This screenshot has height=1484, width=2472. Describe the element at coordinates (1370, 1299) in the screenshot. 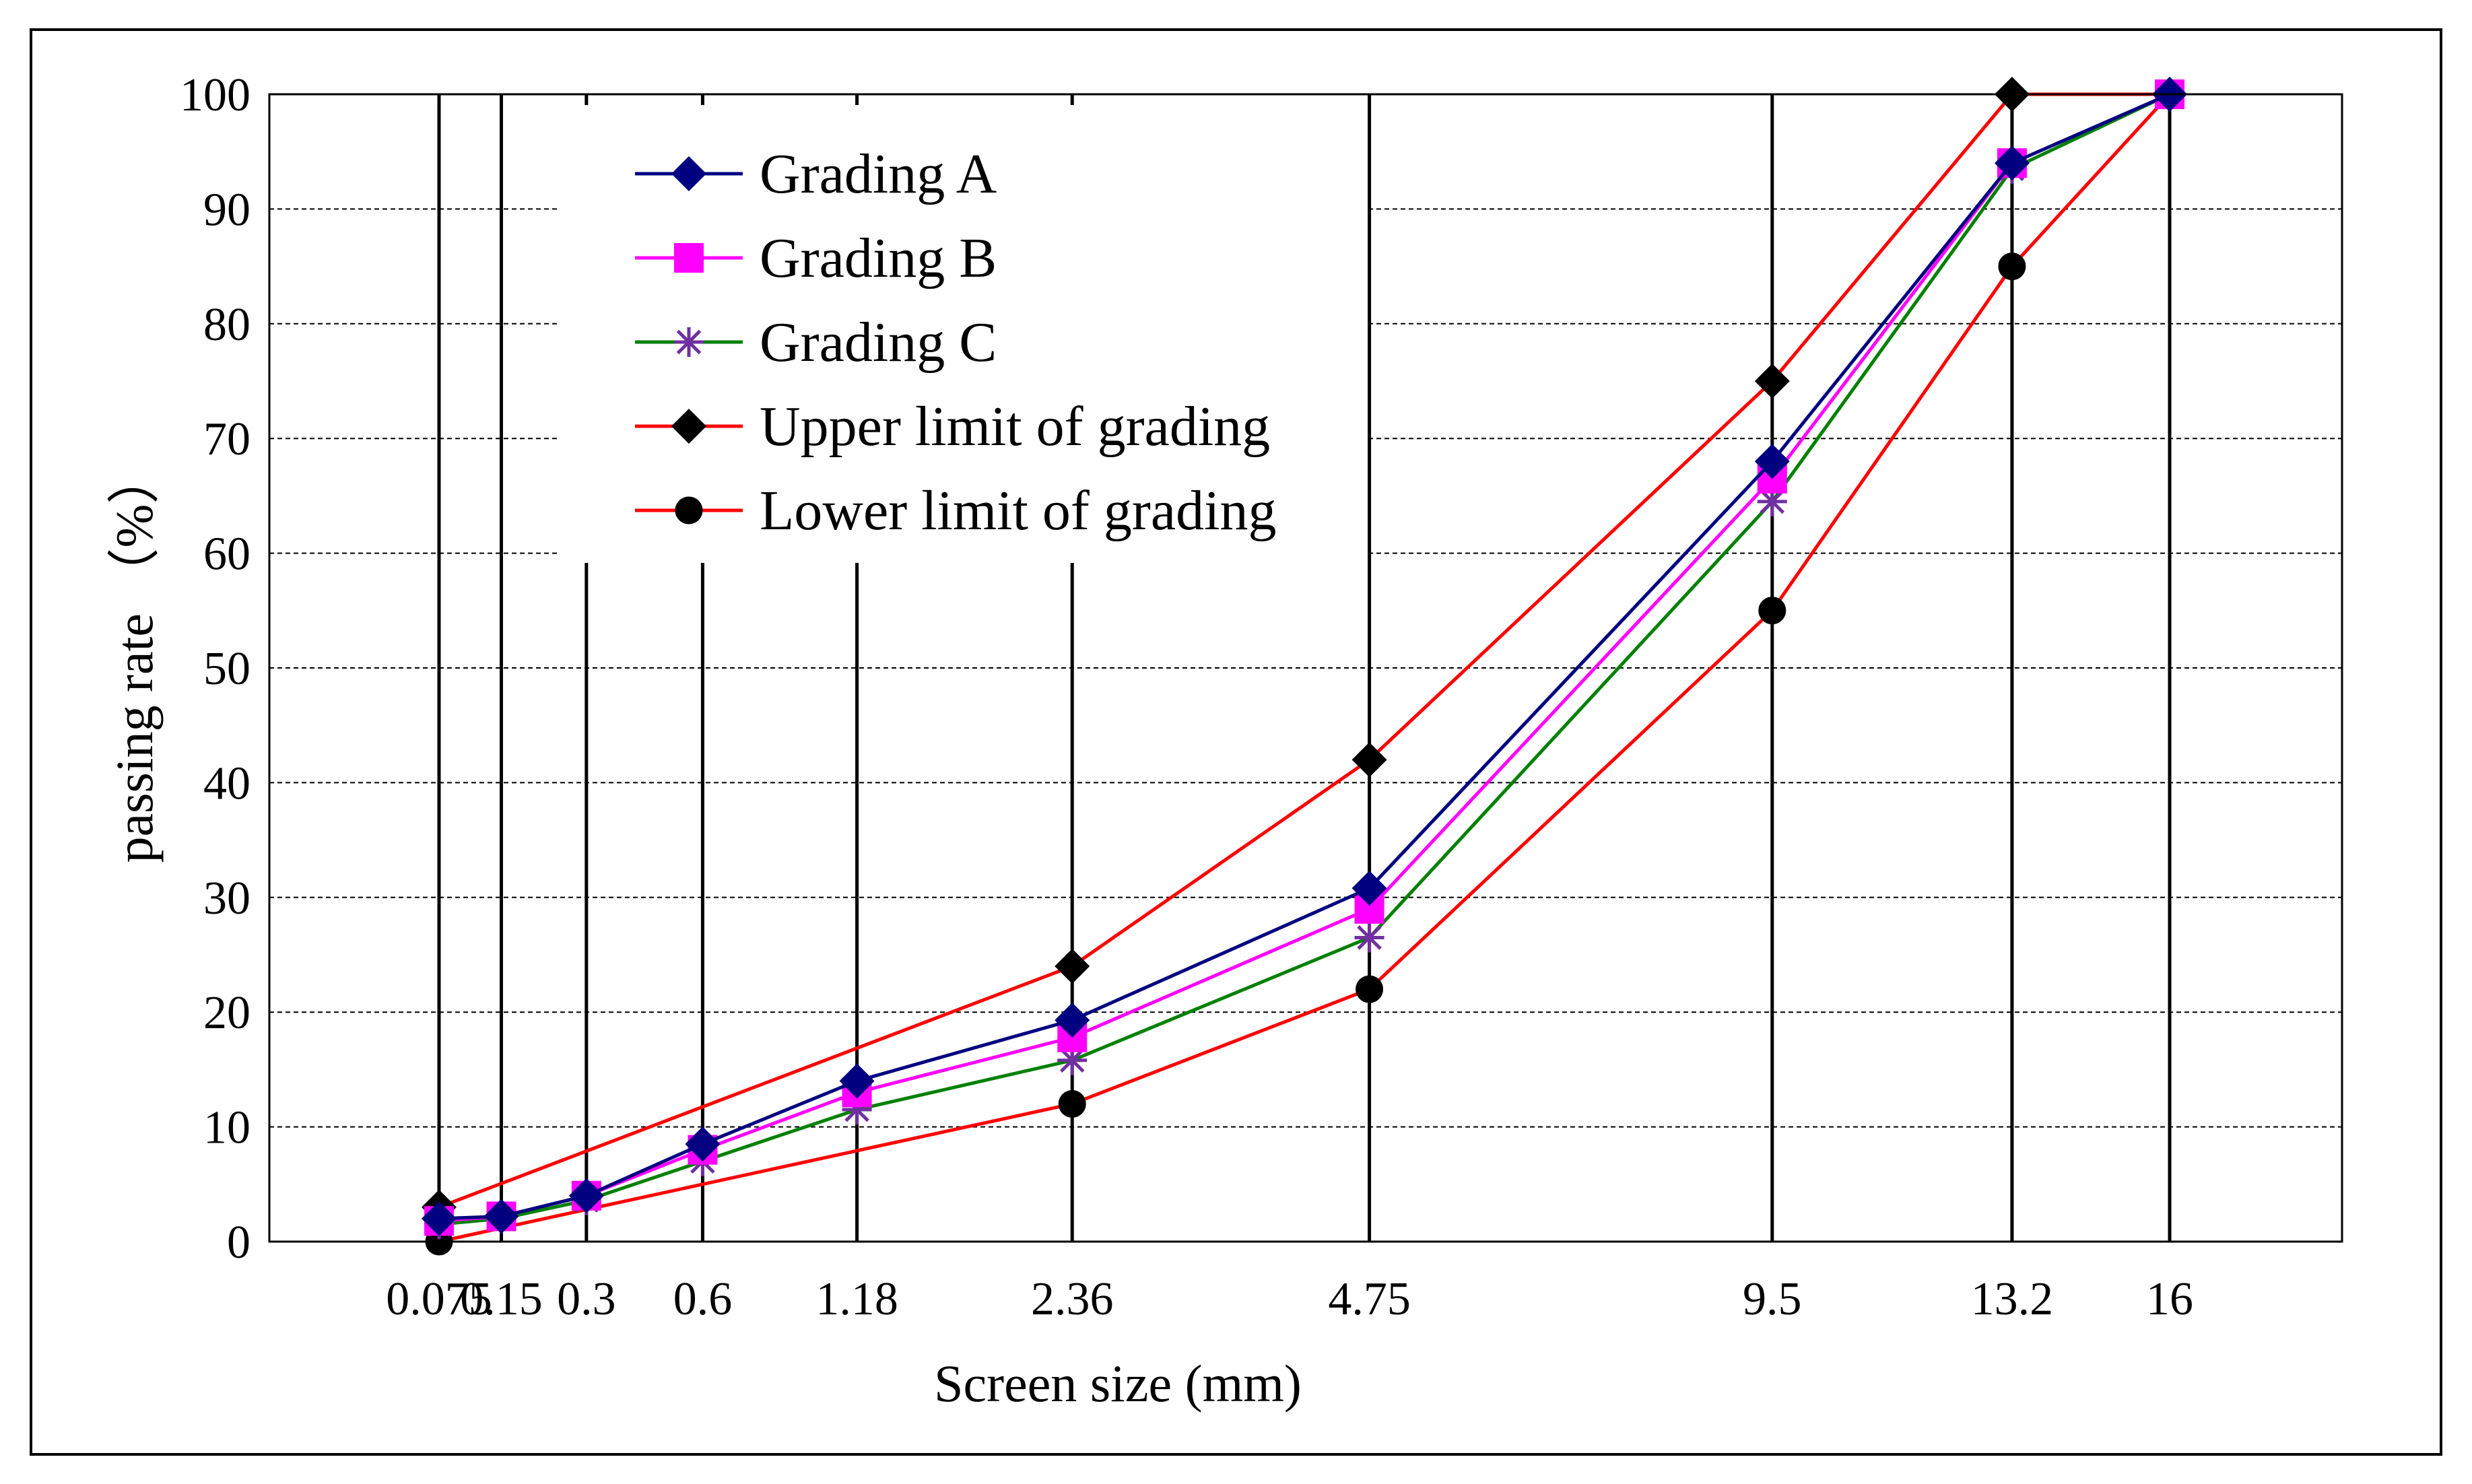

I see `x-tick-label-4.75: 4.75` at that location.